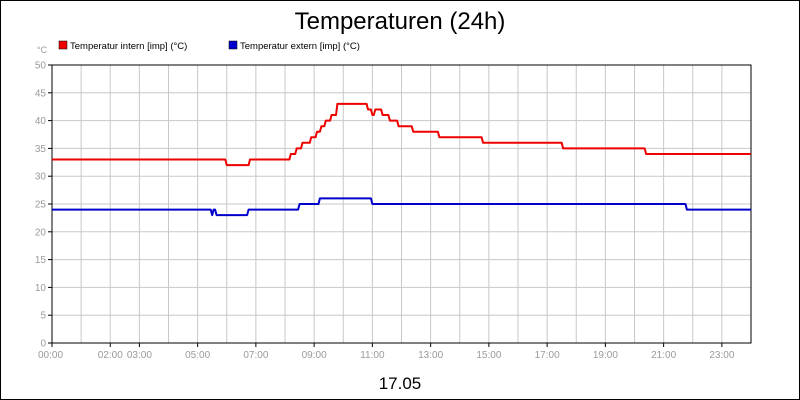 This screenshot has width=800, height=400. Describe the element at coordinates (721, 355) in the screenshot. I see `x-tick-label: 23:00` at that location.